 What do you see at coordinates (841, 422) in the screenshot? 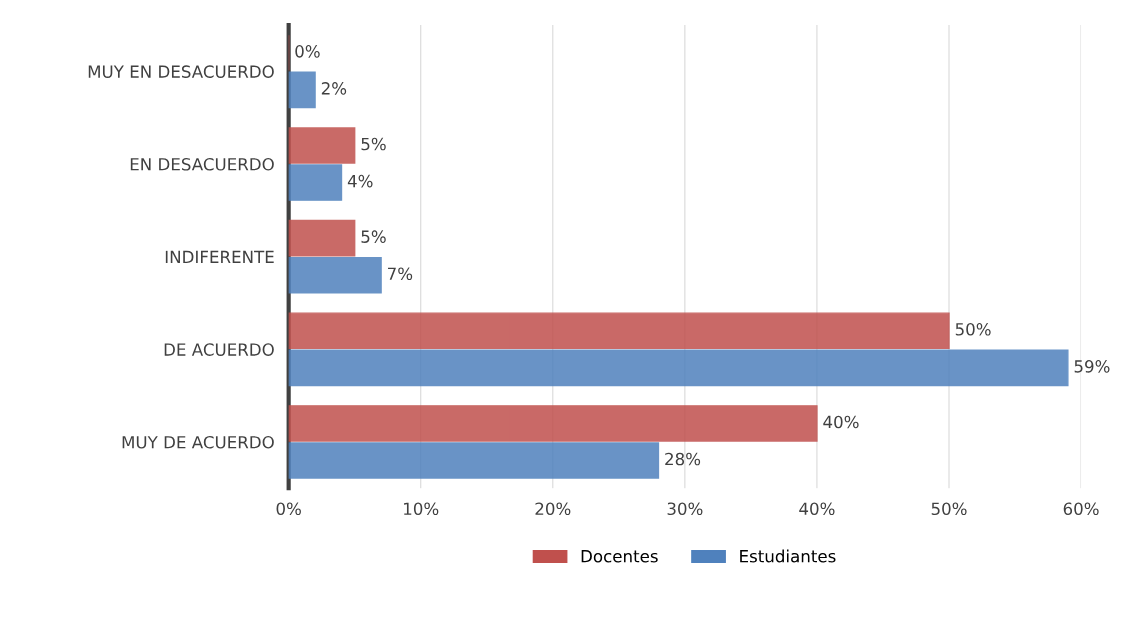
I see `data-label: 40%` at bounding box center [841, 422].